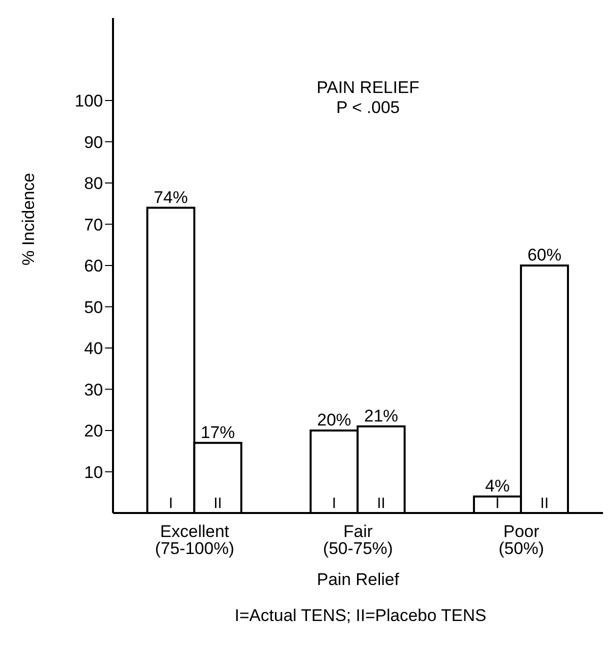  I want to click on x-tick-label: Excellent (75-100%), so click(194, 540).